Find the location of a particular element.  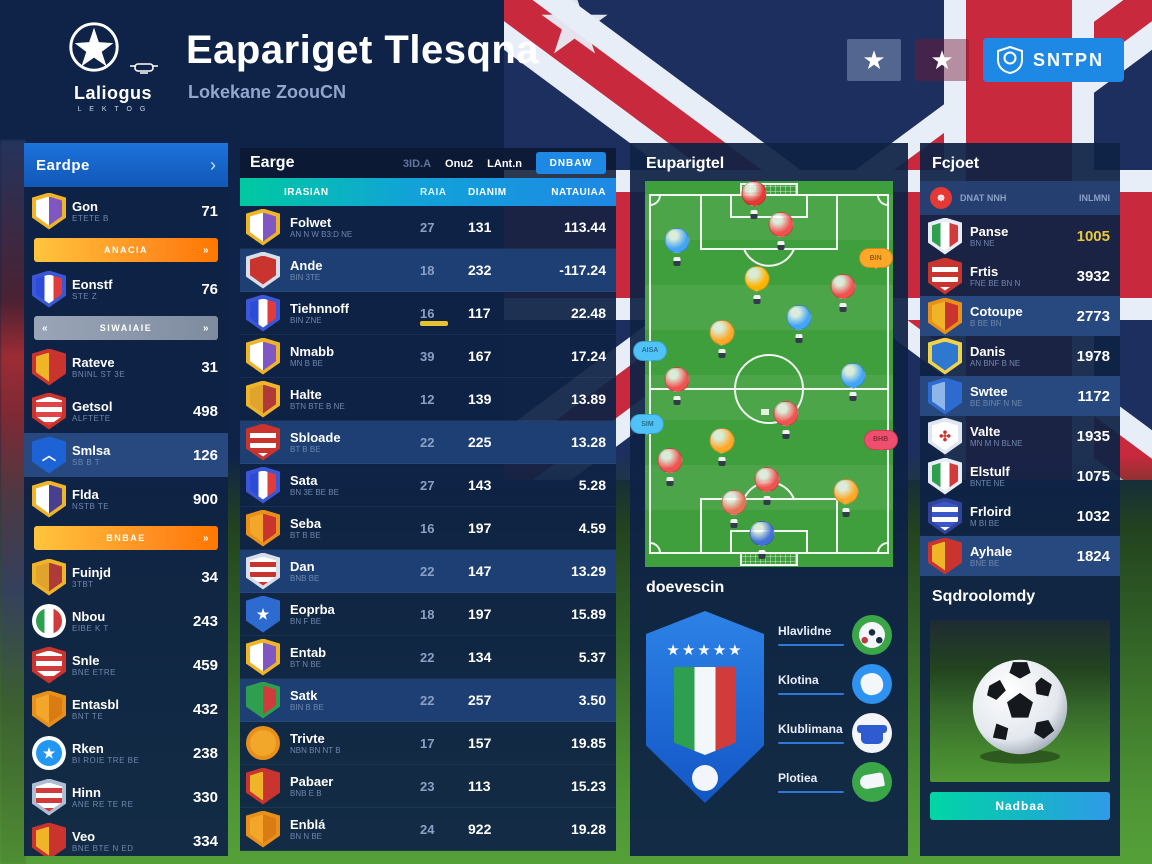

formation-title: Euparigtel is located at coordinates (685, 163).